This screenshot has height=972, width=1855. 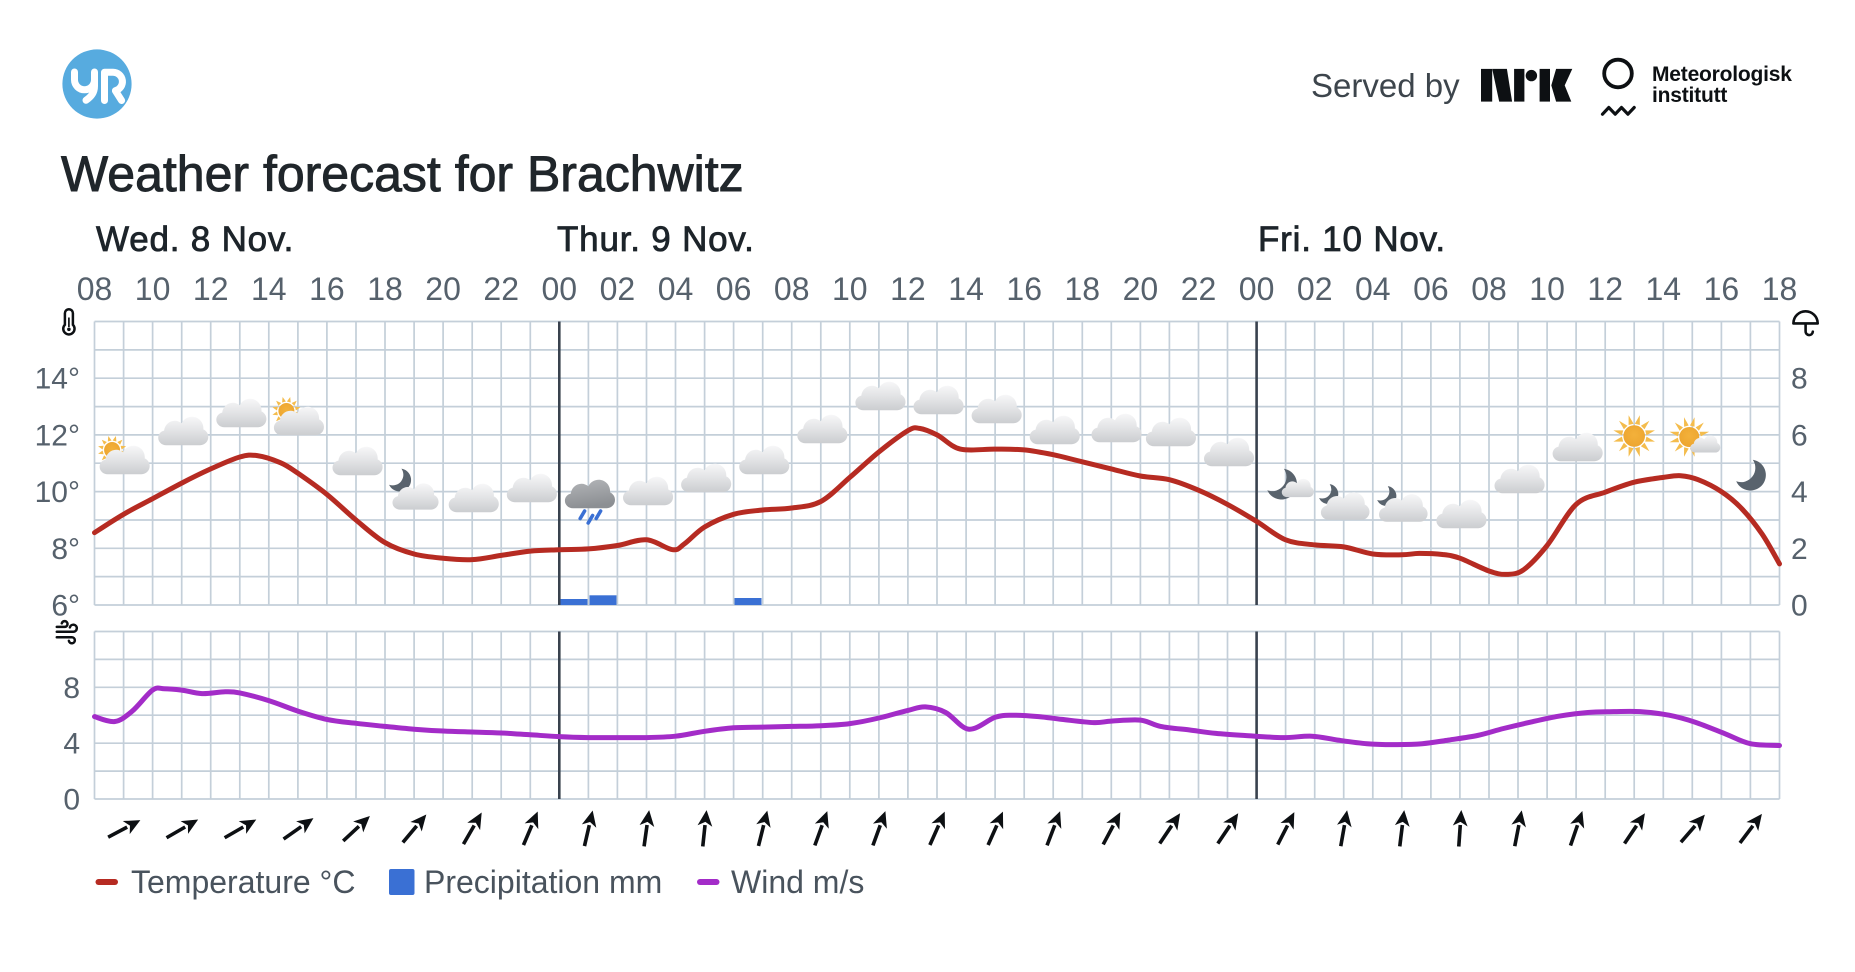 What do you see at coordinates (57, 492) in the screenshot?
I see `svg-text: 10°` at bounding box center [57, 492].